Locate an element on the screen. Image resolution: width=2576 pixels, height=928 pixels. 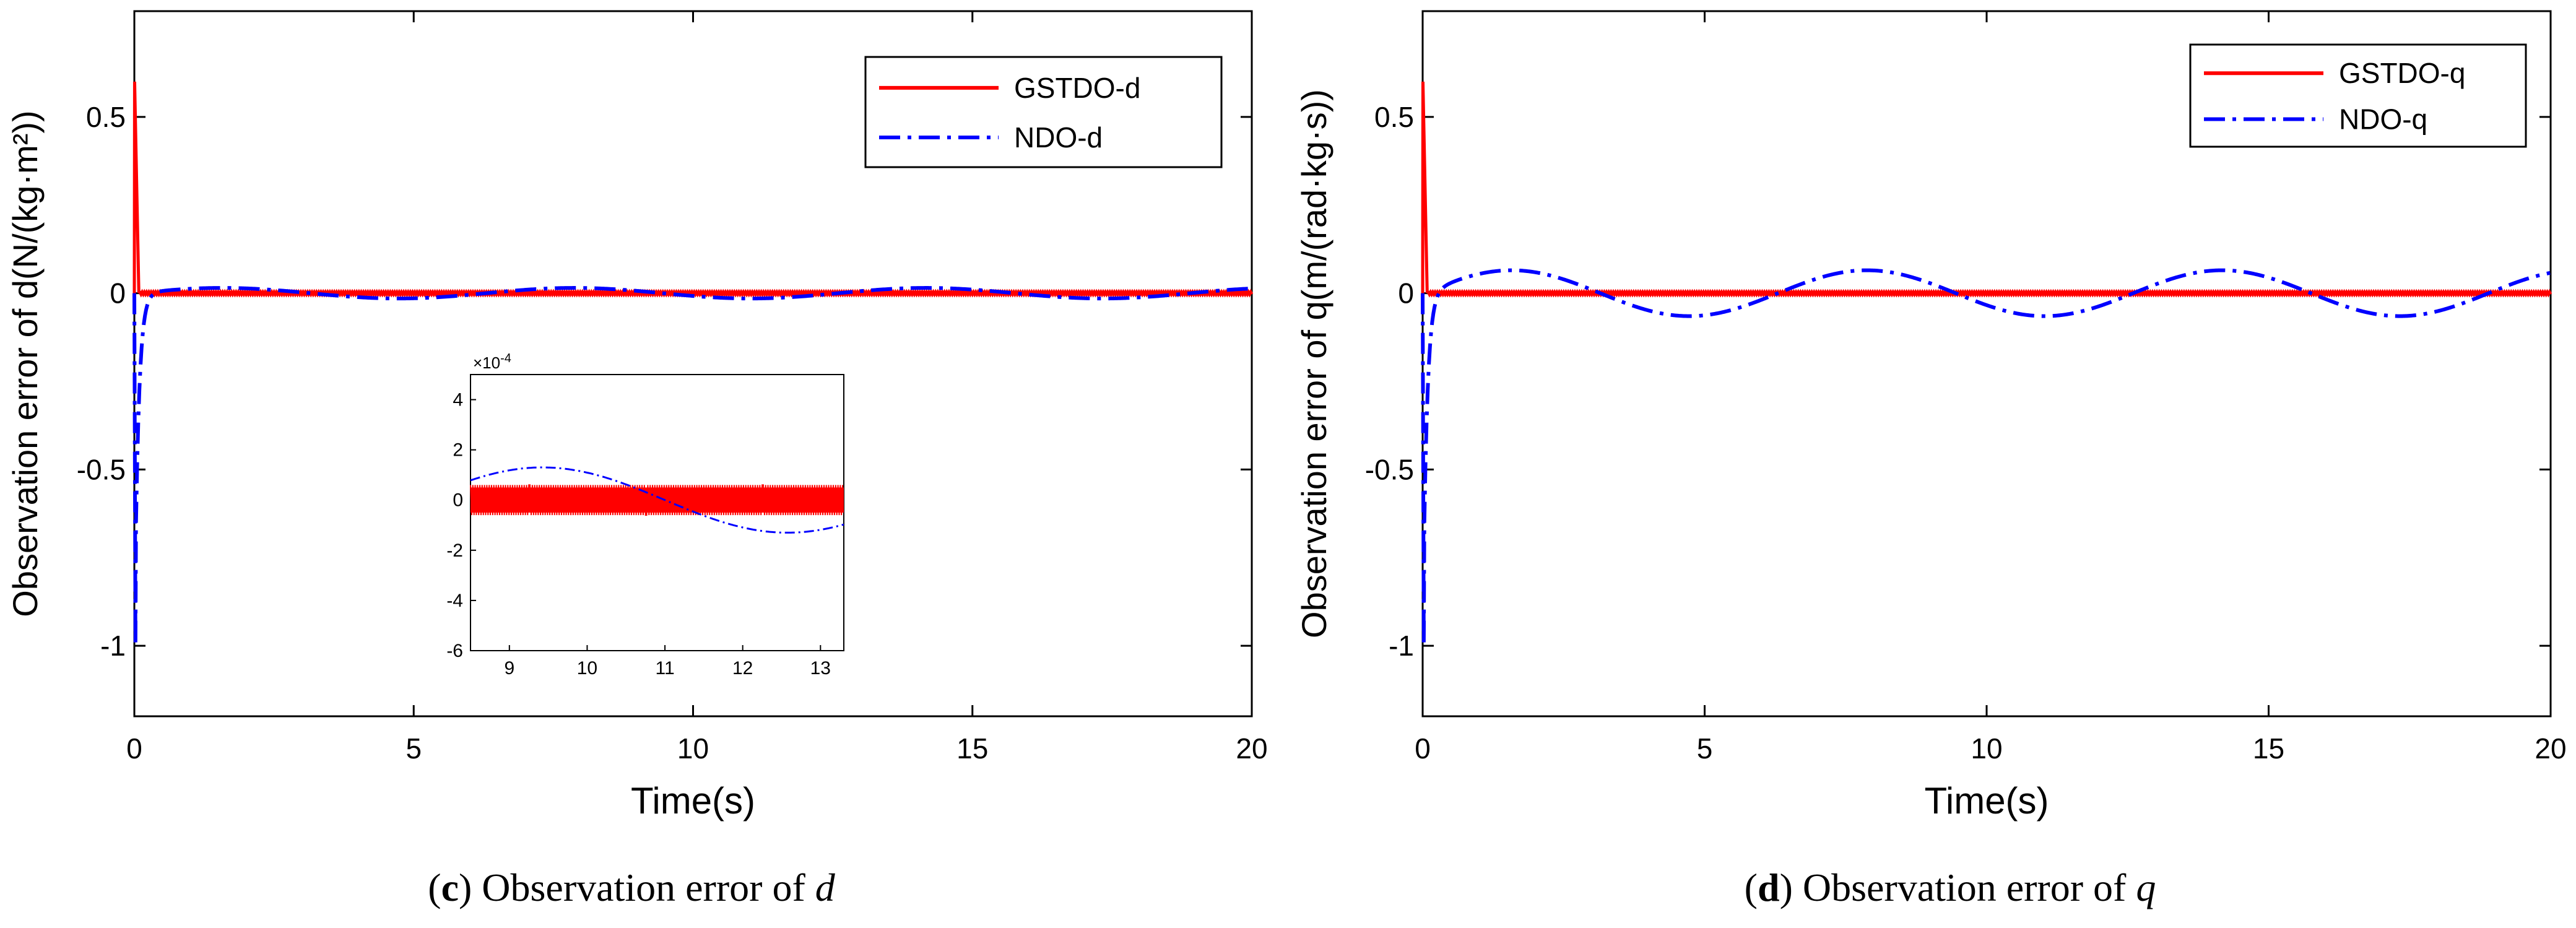
caption-variable: q is located at coordinates (2146, 887).